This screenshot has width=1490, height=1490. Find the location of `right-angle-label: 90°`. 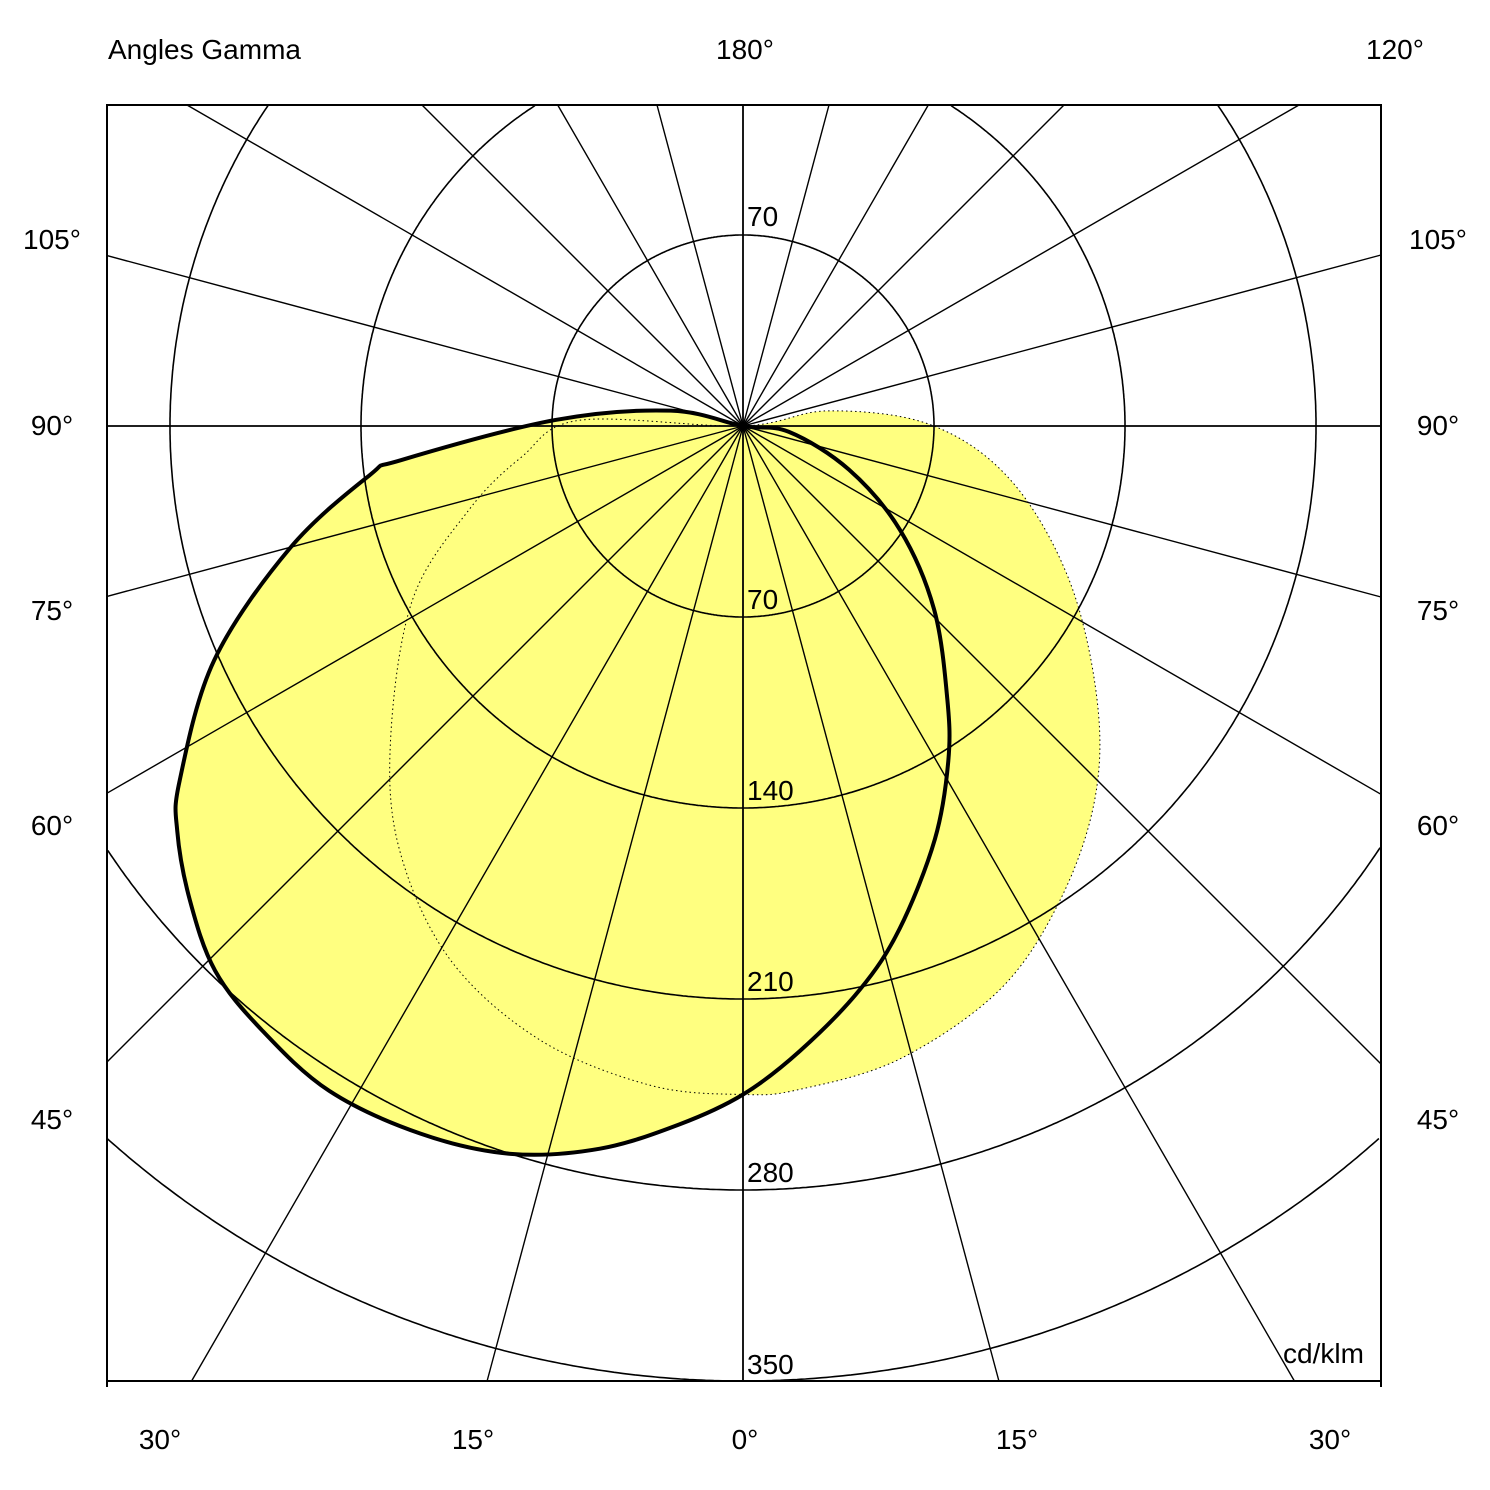

right-angle-label: 90° is located at coordinates (1438, 425).